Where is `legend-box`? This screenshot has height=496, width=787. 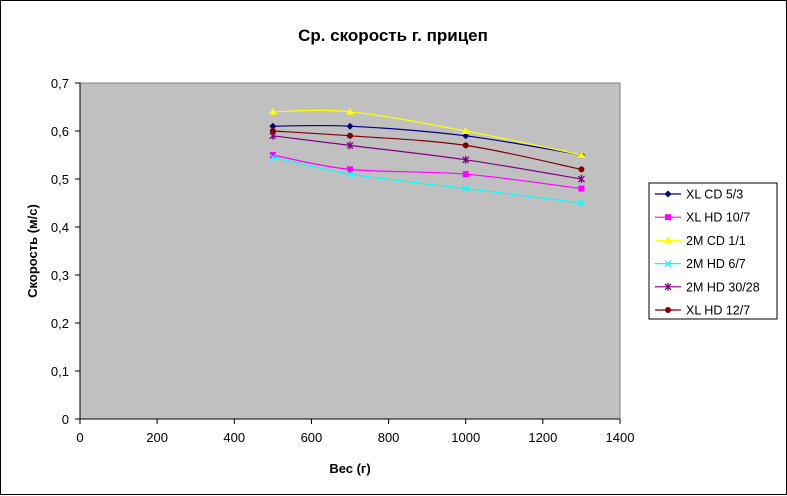 legend-box is located at coordinates (713, 251).